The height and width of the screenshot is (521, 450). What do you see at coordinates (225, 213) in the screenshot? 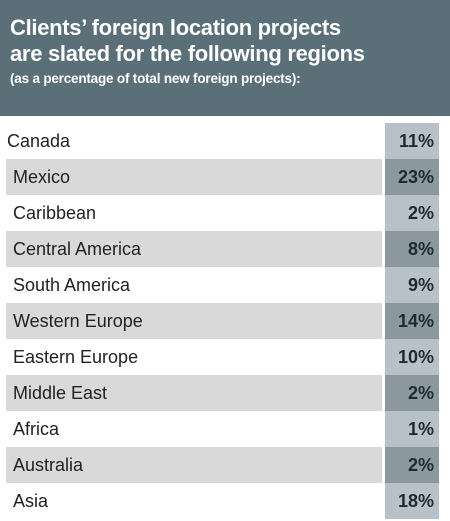
I see `table-row: Caribbean 2%` at bounding box center [225, 213].